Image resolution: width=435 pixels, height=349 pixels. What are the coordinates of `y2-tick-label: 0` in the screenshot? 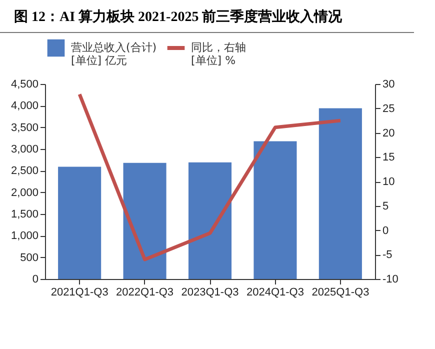 It's located at (385, 230).